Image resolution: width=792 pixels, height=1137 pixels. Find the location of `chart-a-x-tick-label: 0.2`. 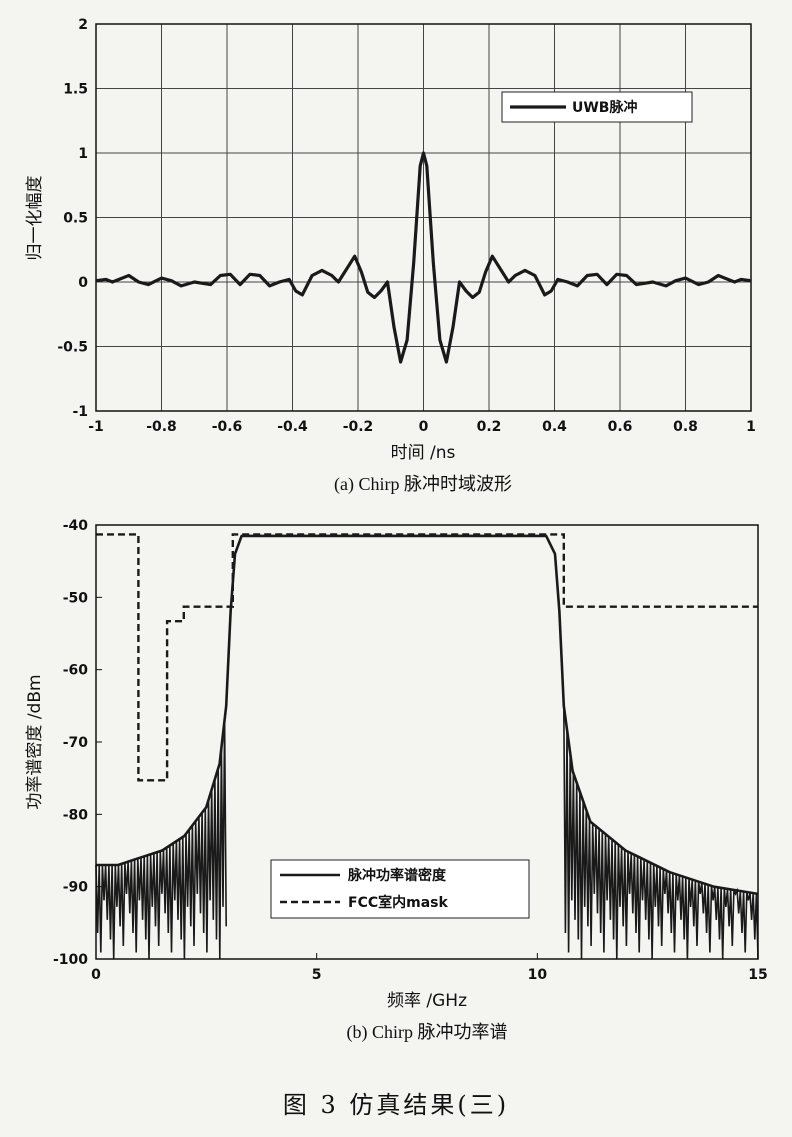

chart-a-x-tick-label: 0.2 is located at coordinates (489, 427).